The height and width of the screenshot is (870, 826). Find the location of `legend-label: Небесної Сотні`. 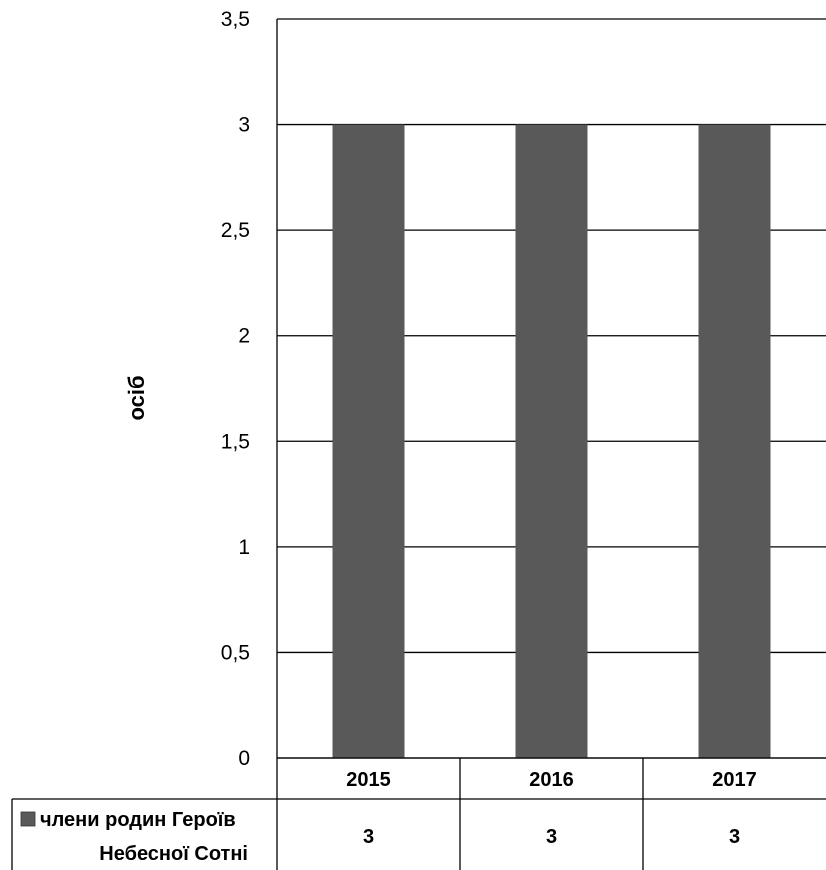

legend-label: Небесної Сотні is located at coordinates (173, 854).